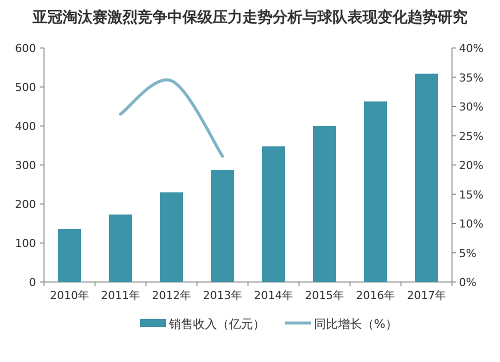 The height and width of the screenshot is (362, 500). Describe the element at coordinates (471, 224) in the screenshot. I see `y2-tick-label: 10%` at that location.